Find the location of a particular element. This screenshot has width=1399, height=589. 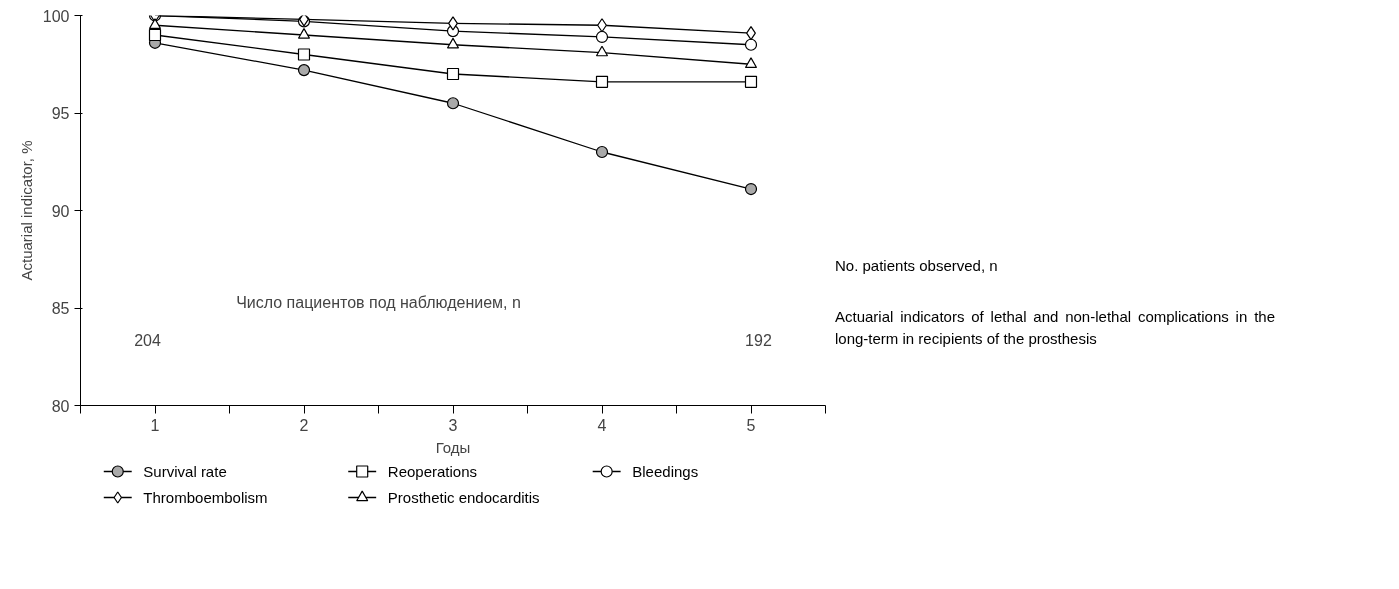

x-tick-label: 2 is located at coordinates (304, 425).